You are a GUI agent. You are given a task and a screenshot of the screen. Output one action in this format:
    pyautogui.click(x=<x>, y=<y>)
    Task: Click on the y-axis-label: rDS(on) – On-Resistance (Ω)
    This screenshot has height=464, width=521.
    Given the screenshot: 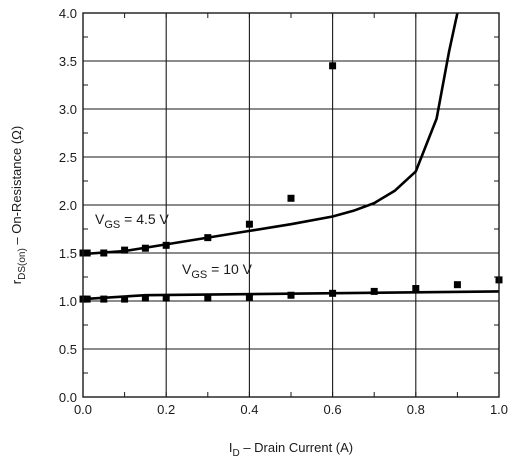 What is the action you would take?
    pyautogui.click(x=18, y=205)
    